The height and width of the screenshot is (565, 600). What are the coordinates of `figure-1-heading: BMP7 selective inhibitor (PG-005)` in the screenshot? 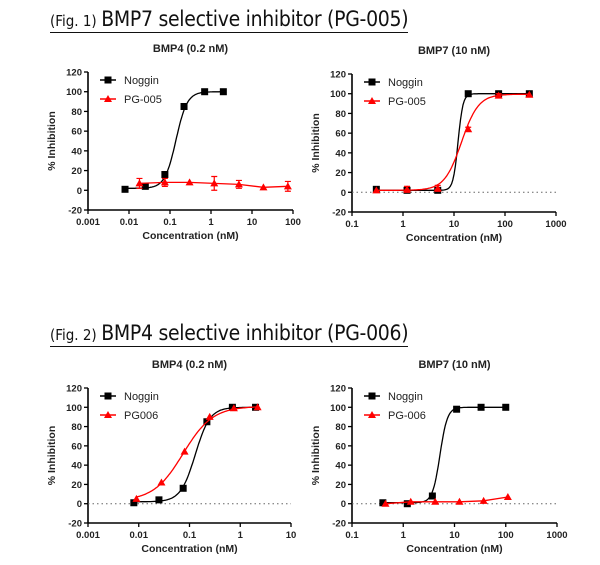 It's located at (255, 19).